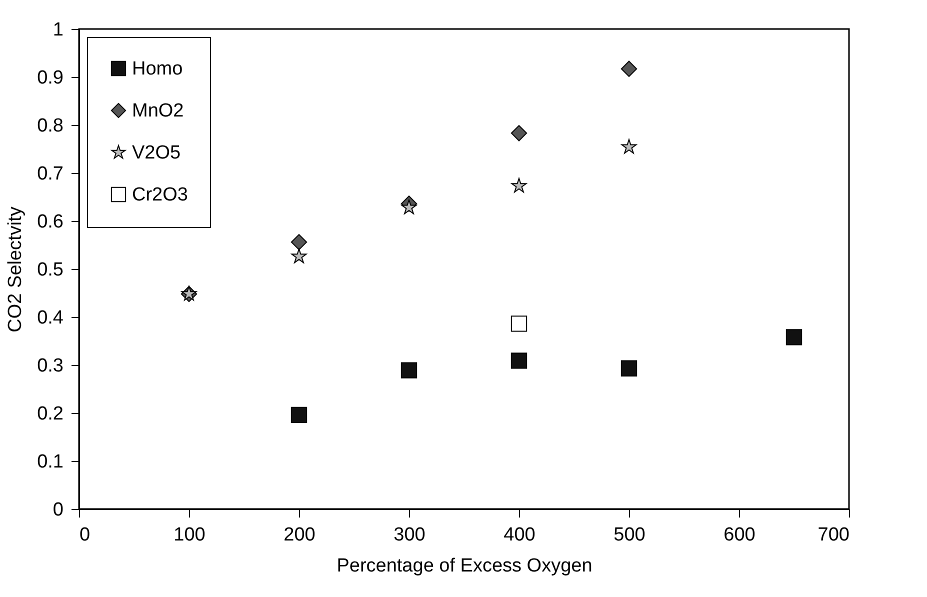 This screenshot has height=597, width=927. I want to click on legend-label: Homo, so click(157, 69).